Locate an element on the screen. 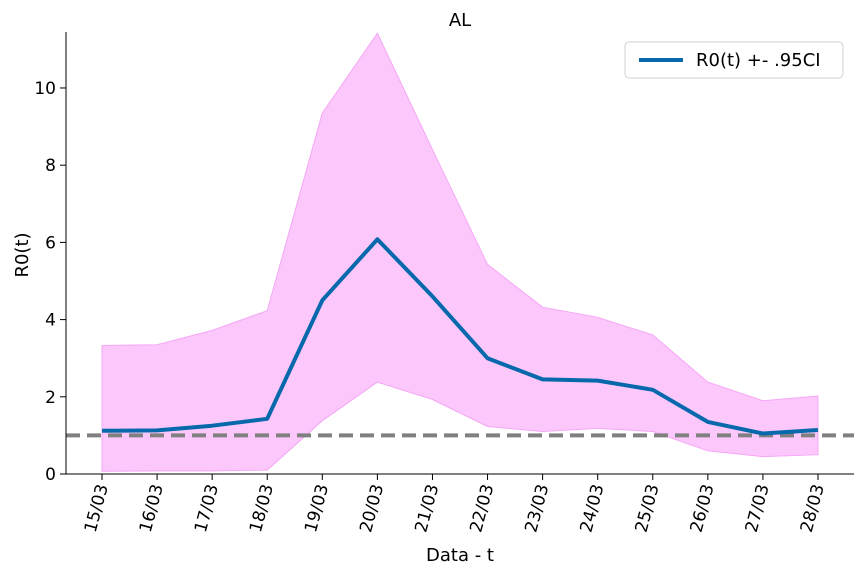 The height and width of the screenshot is (576, 864). y-tick-label: 10 is located at coordinates (45, 89).